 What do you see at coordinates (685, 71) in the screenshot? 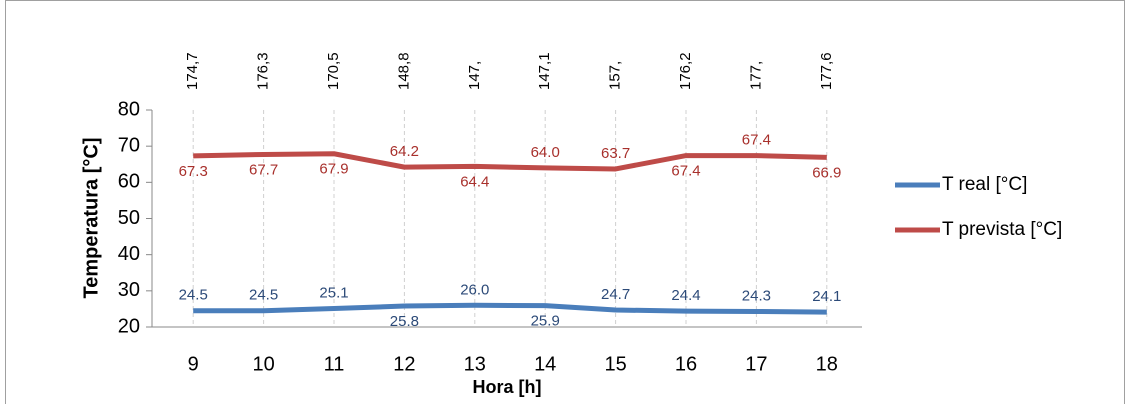
I see `annotation: 176,2` at bounding box center [685, 71].